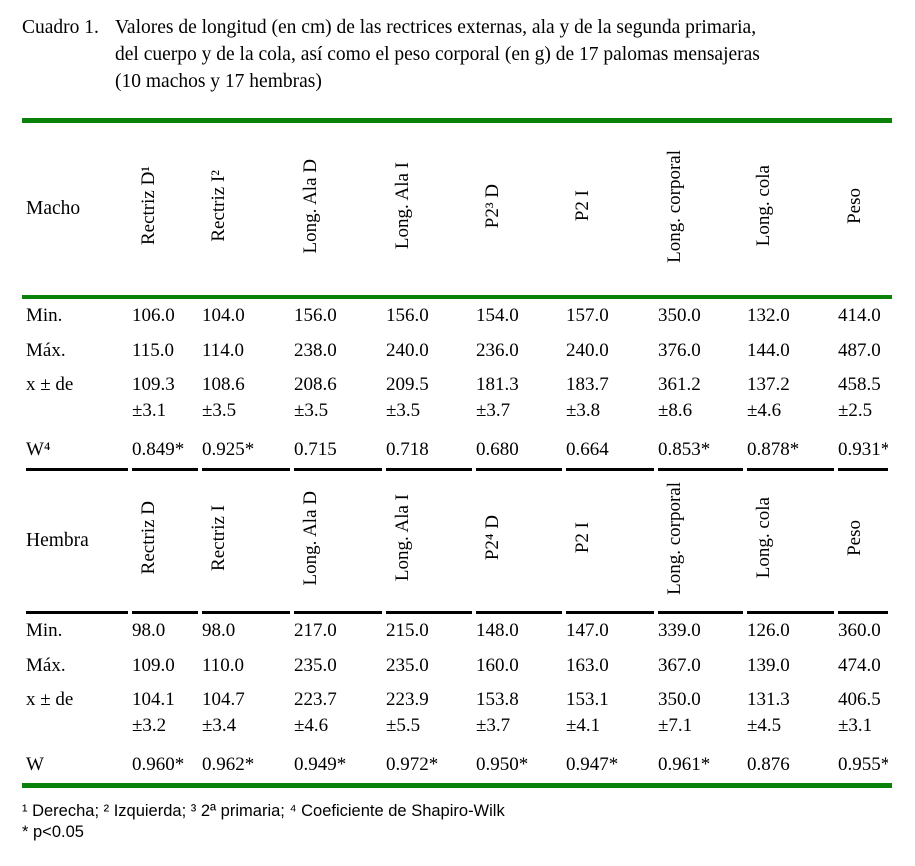  Describe the element at coordinates (149, 630) in the screenshot. I see `table-cell: 98.0` at that location.